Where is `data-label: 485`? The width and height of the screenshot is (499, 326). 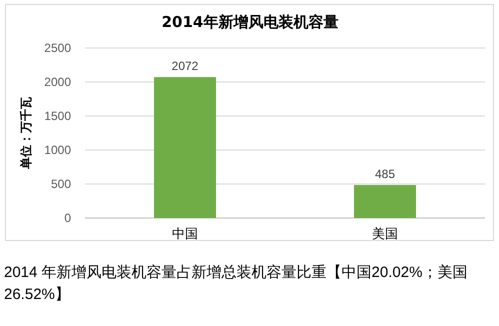
data-label: 485 is located at coordinates (385, 174).